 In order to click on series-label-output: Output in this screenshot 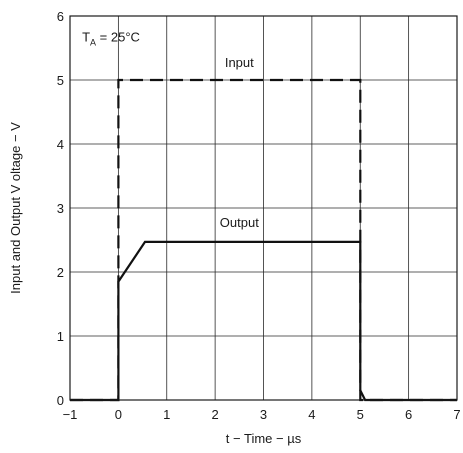, I will do `click(239, 222)`.